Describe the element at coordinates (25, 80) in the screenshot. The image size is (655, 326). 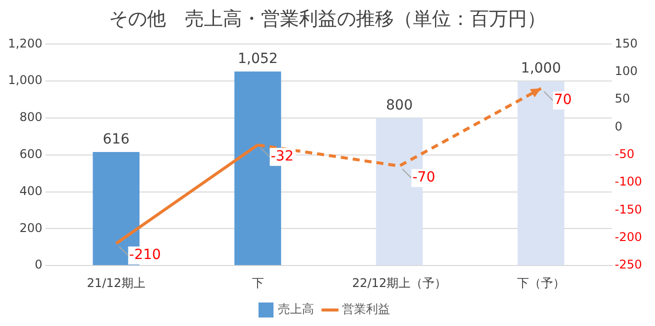
I see `y-tick-label: 1,000` at that location.